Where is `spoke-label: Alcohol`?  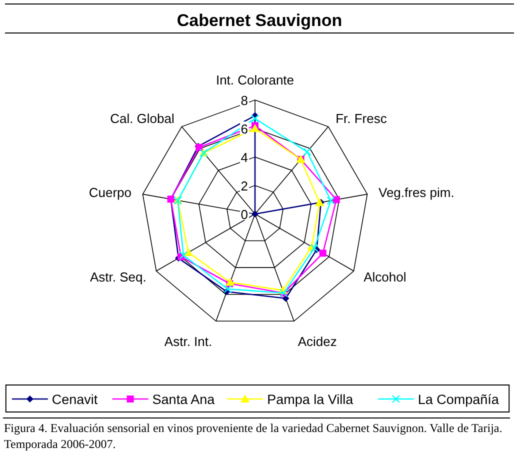 spoke-label: Alcohol is located at coordinates (385, 277).